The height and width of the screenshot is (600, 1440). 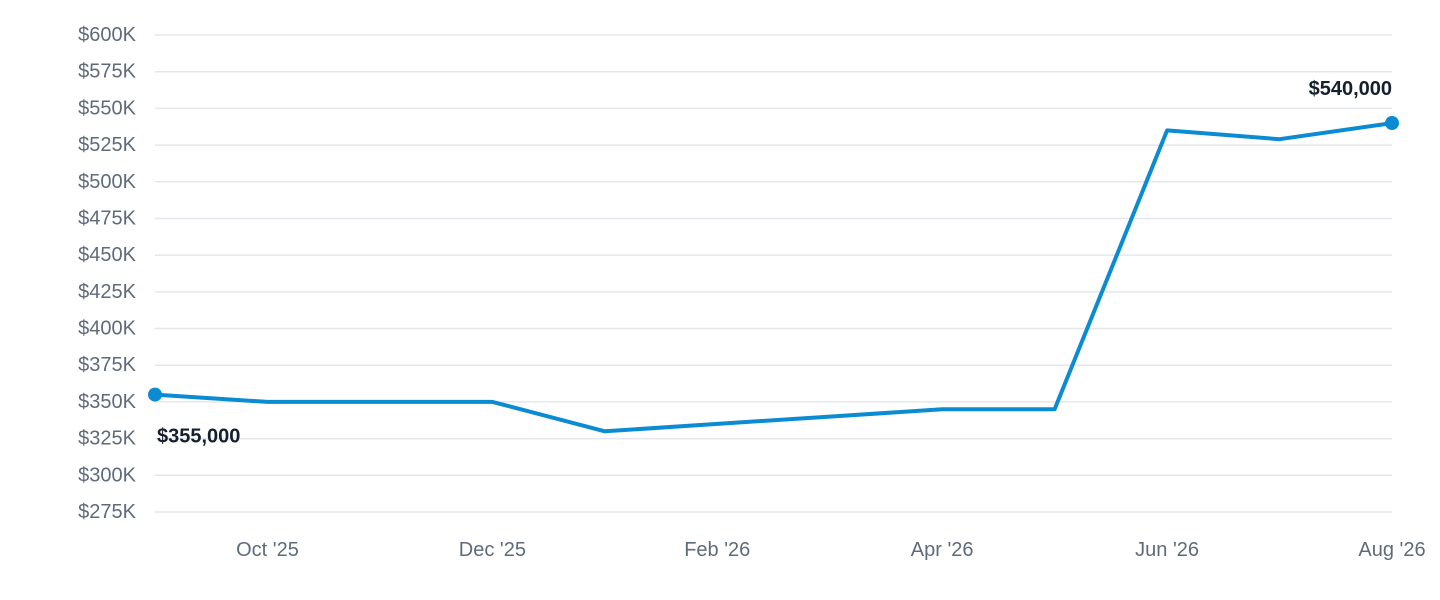 What do you see at coordinates (107, 402) in the screenshot?
I see `y-tick-label: $350K` at bounding box center [107, 402].